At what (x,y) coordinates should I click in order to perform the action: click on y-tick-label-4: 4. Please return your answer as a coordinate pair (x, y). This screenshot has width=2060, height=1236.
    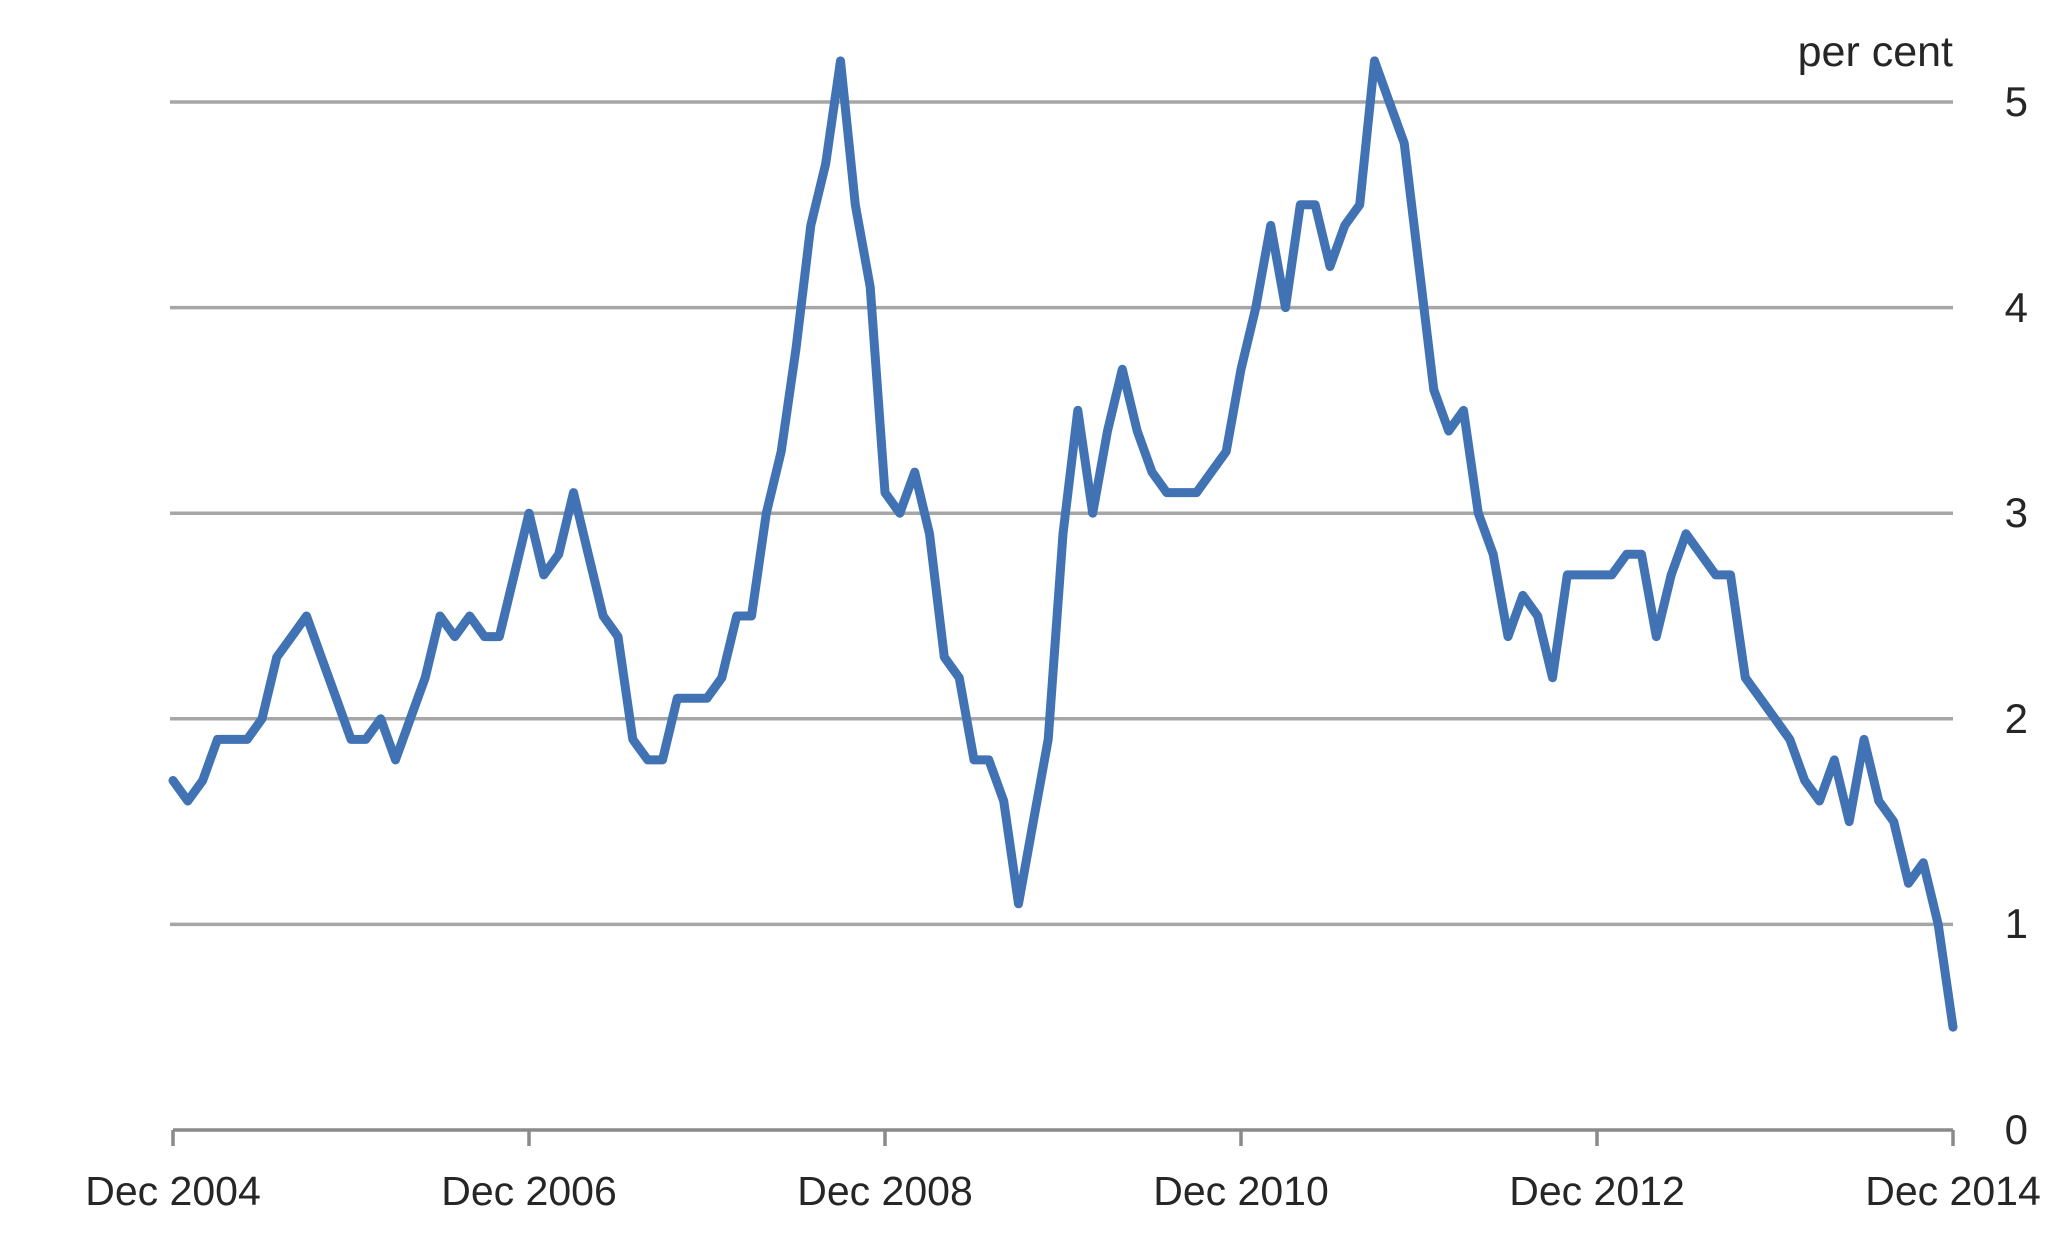
    Looking at the image, I should click on (2016, 307).